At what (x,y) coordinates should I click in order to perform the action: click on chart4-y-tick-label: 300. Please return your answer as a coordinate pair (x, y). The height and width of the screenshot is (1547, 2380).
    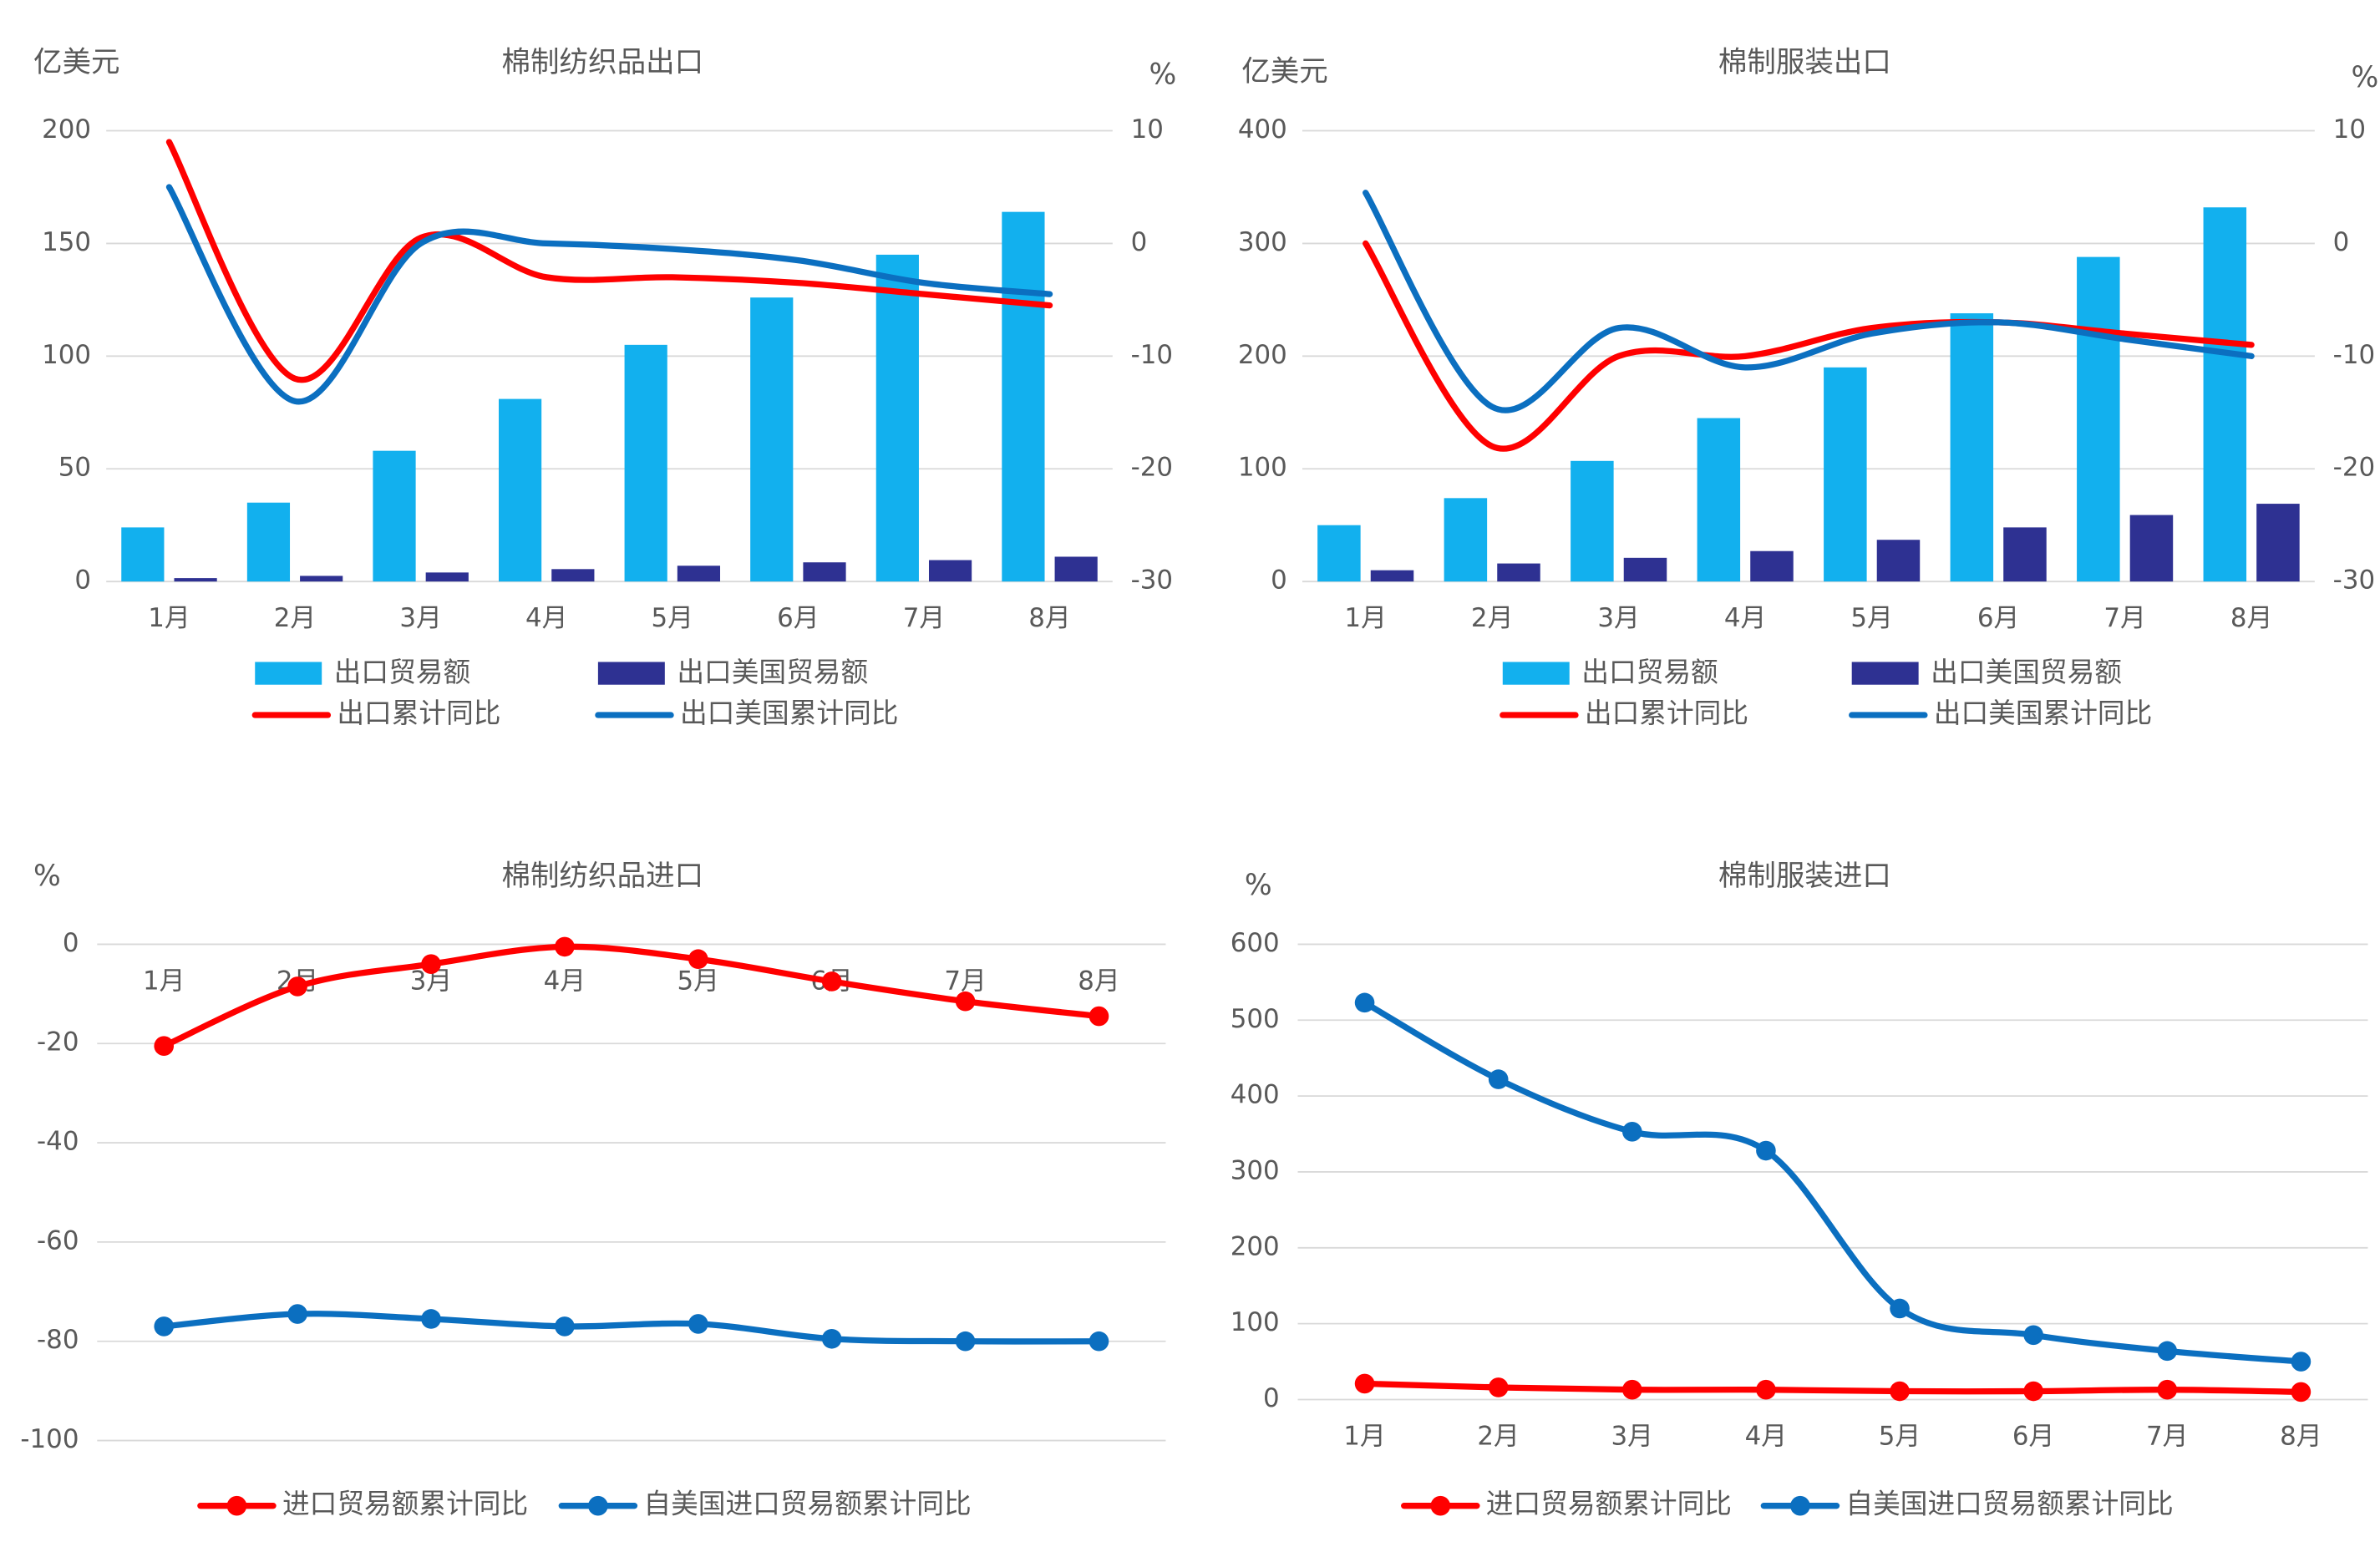
    Looking at the image, I should click on (1255, 1170).